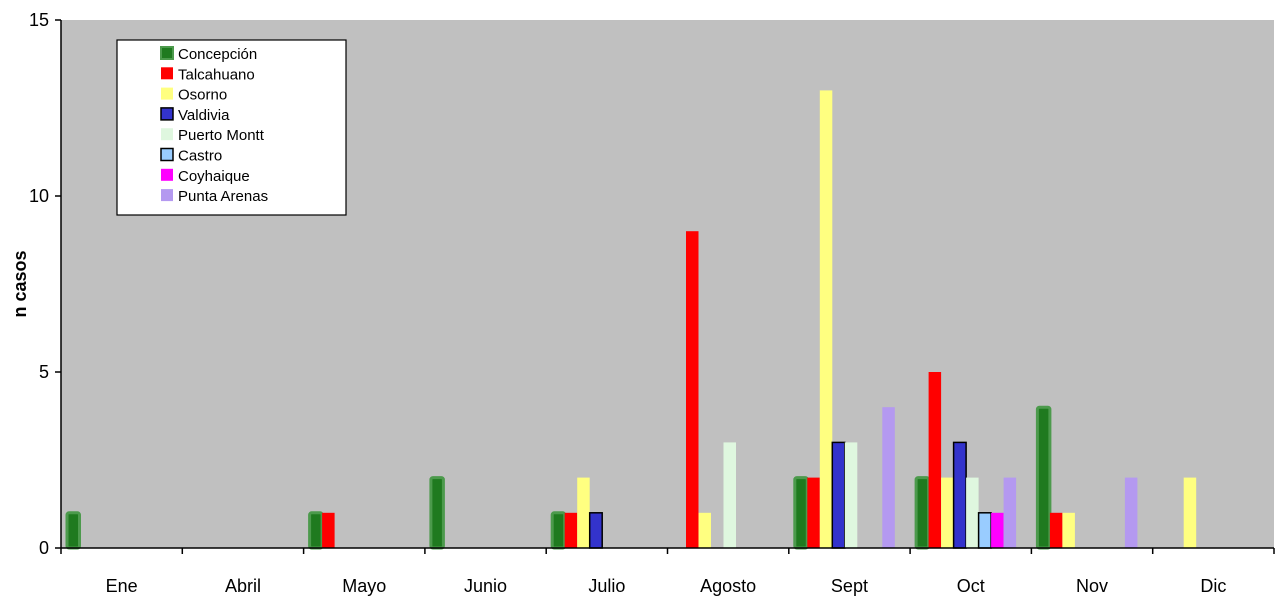  What do you see at coordinates (606, 586) in the screenshot?
I see `x-tick-label: Julio` at bounding box center [606, 586].